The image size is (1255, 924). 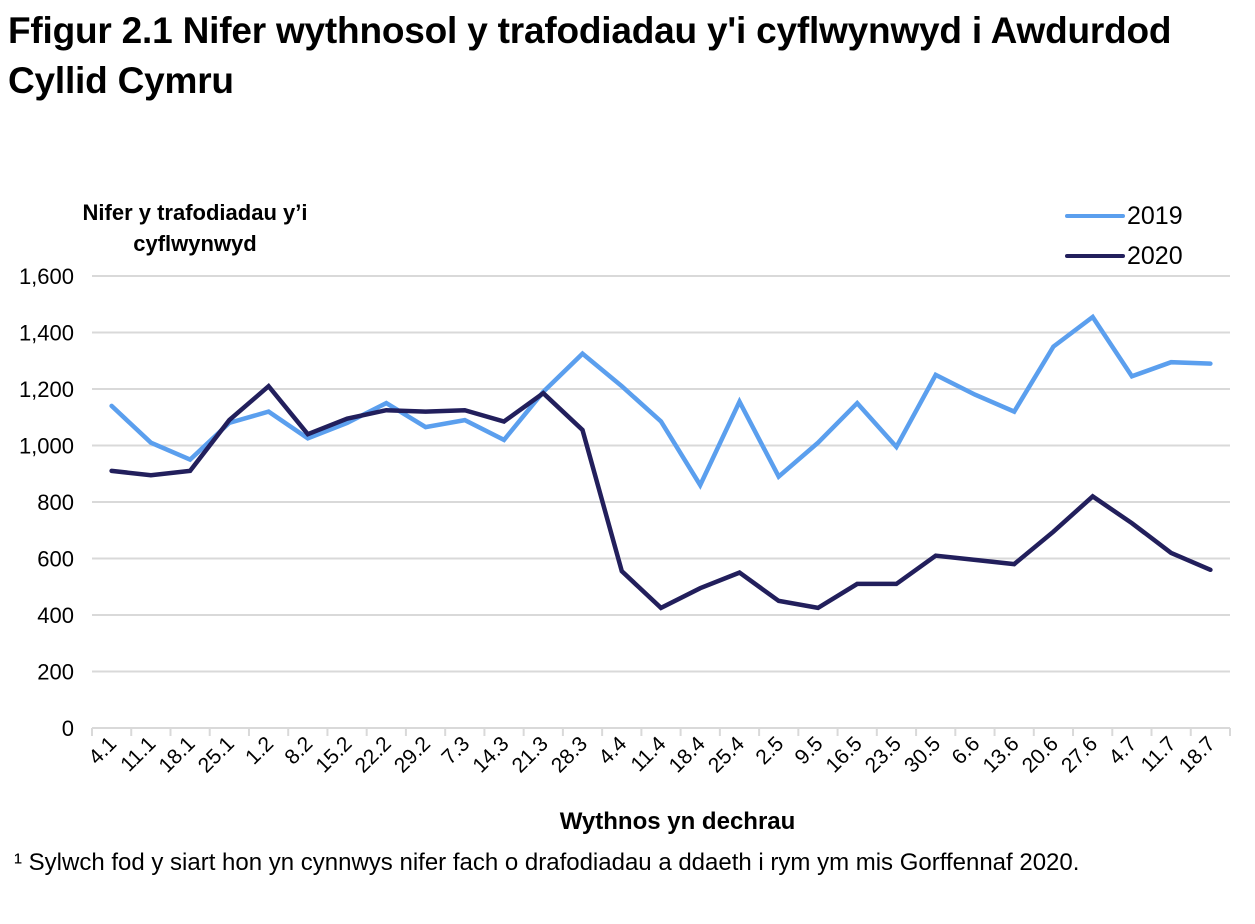 What do you see at coordinates (648, 754) in the screenshot?
I see `x-tick-label: 11.4` at bounding box center [648, 754].